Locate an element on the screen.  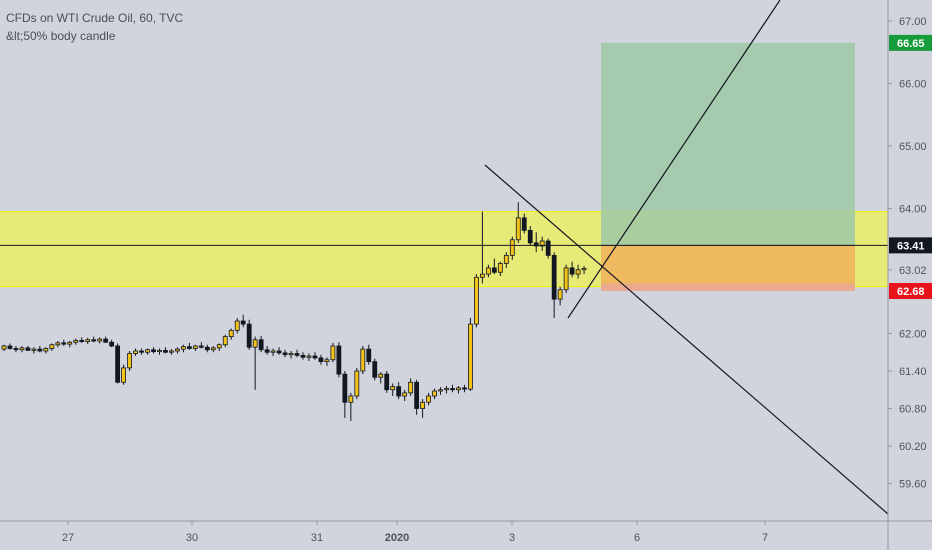
profit-target-zone is located at coordinates (728, 144).